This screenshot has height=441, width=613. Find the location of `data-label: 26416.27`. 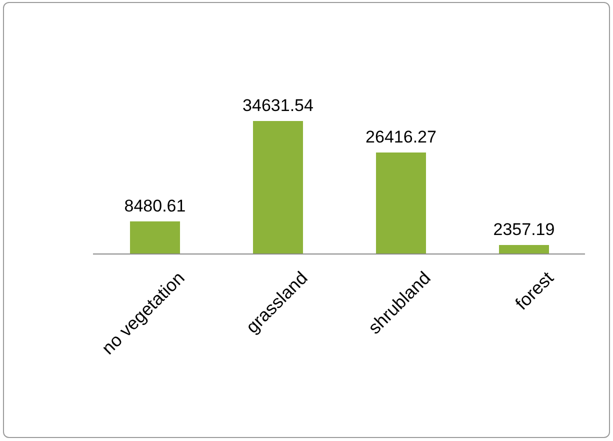

data-label: 26416.27 is located at coordinates (401, 137).